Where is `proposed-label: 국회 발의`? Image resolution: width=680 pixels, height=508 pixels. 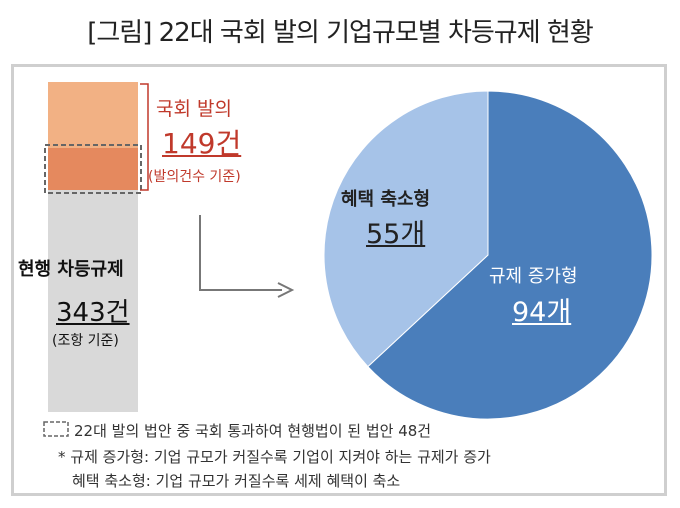
proposed-label: 국회 발의 is located at coordinates (194, 109).